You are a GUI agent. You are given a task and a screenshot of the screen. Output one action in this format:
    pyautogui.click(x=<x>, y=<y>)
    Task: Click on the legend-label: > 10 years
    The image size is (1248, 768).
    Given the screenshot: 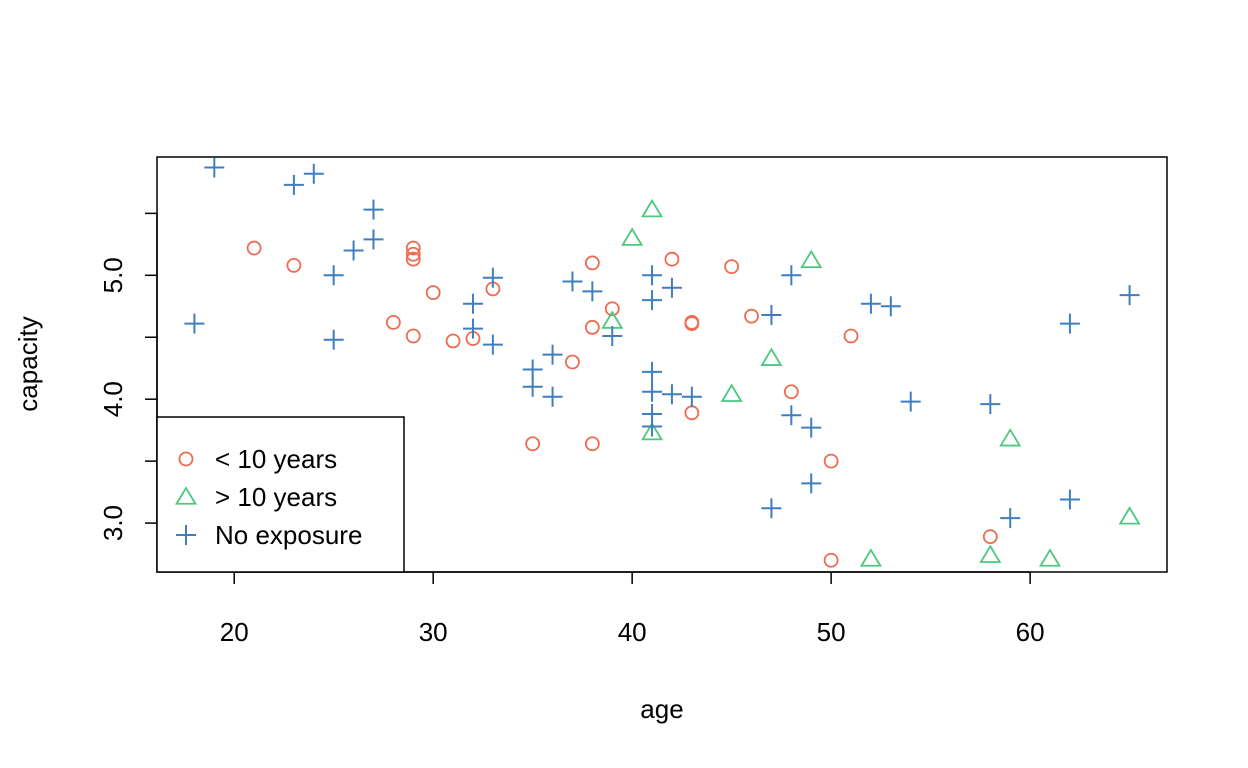 What is the action you would take?
    pyautogui.click(x=276, y=497)
    